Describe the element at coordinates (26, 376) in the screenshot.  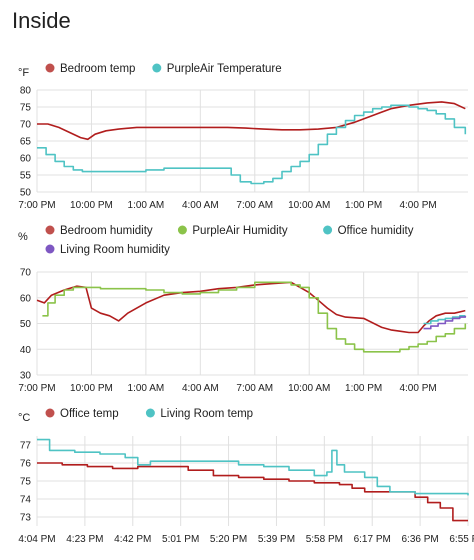
I see `y-tick-label: 30` at that location.